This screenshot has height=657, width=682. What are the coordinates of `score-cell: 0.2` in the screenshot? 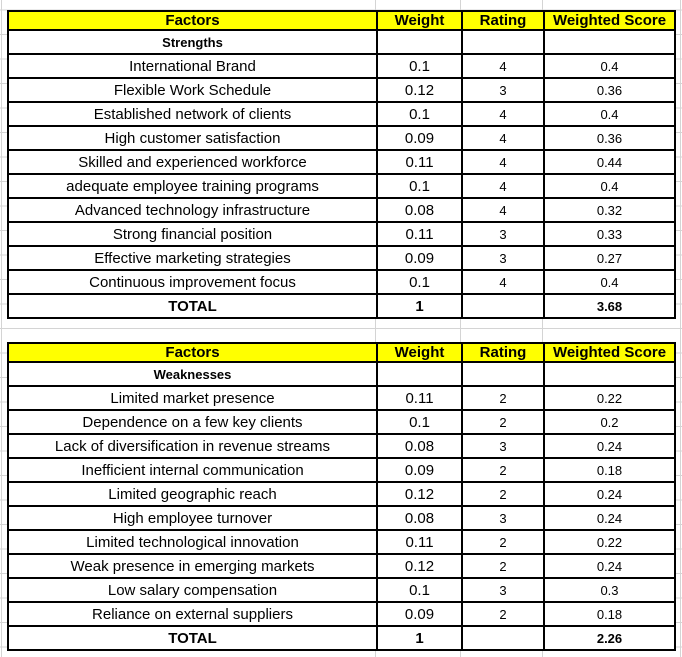 It's located at (609, 422).